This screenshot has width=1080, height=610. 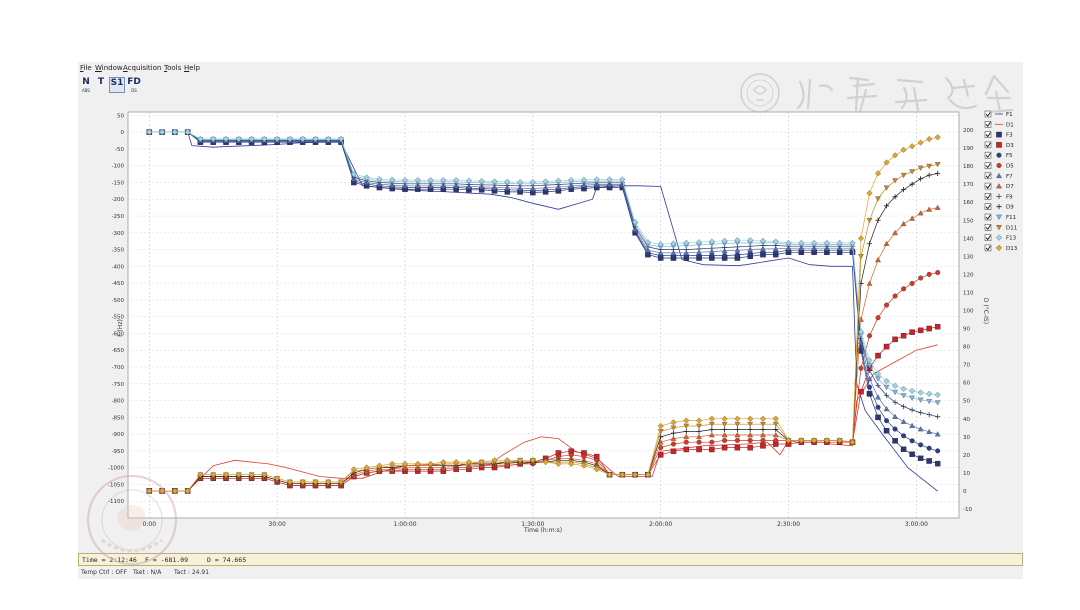 What do you see at coordinates (132, 545) in the screenshot?
I see `seal-lettering-arc` at bounding box center [132, 545].